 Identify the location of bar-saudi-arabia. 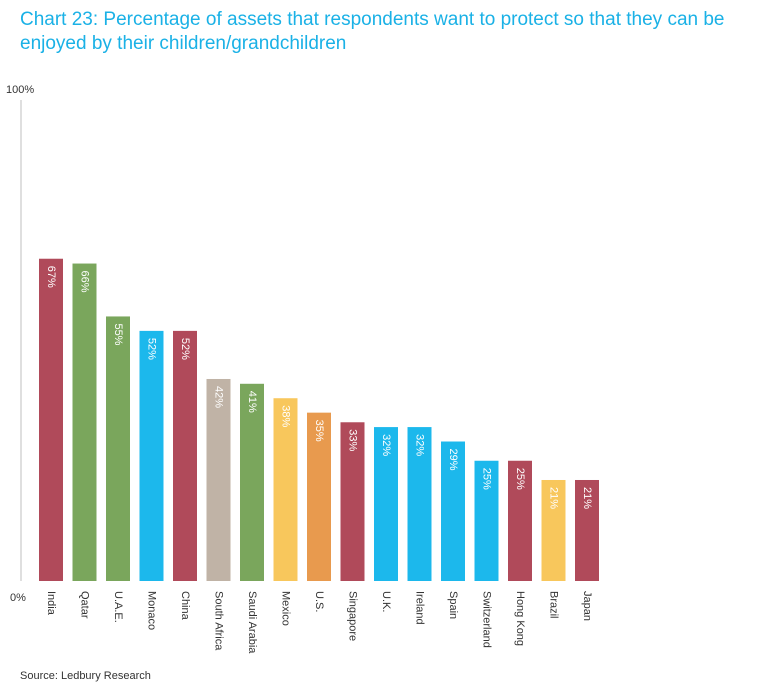
(252, 482).